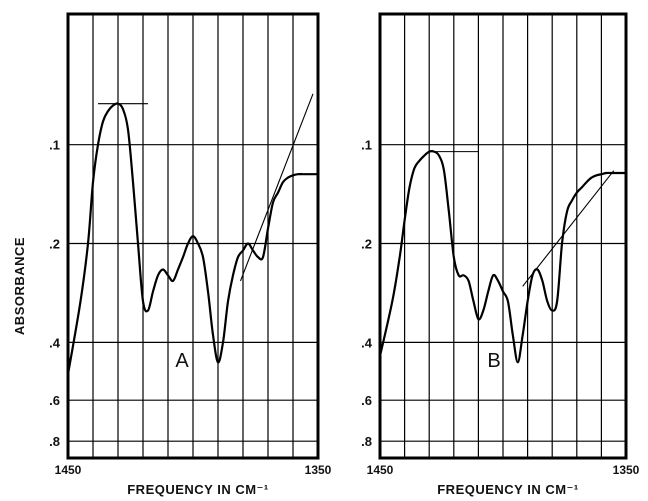 This screenshot has width=648, height=501. What do you see at coordinates (367, 294) in the screenshot?
I see `panel-b-y-ticks: .1 .2 .4 .6 .8` at bounding box center [367, 294].